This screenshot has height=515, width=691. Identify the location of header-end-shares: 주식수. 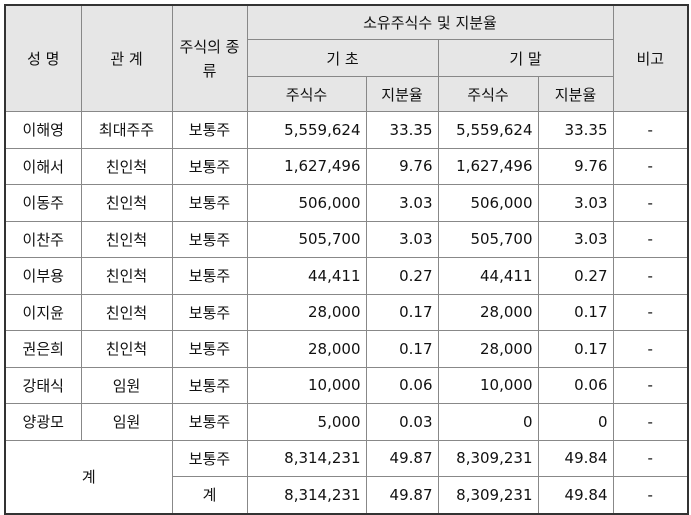
(488, 94).